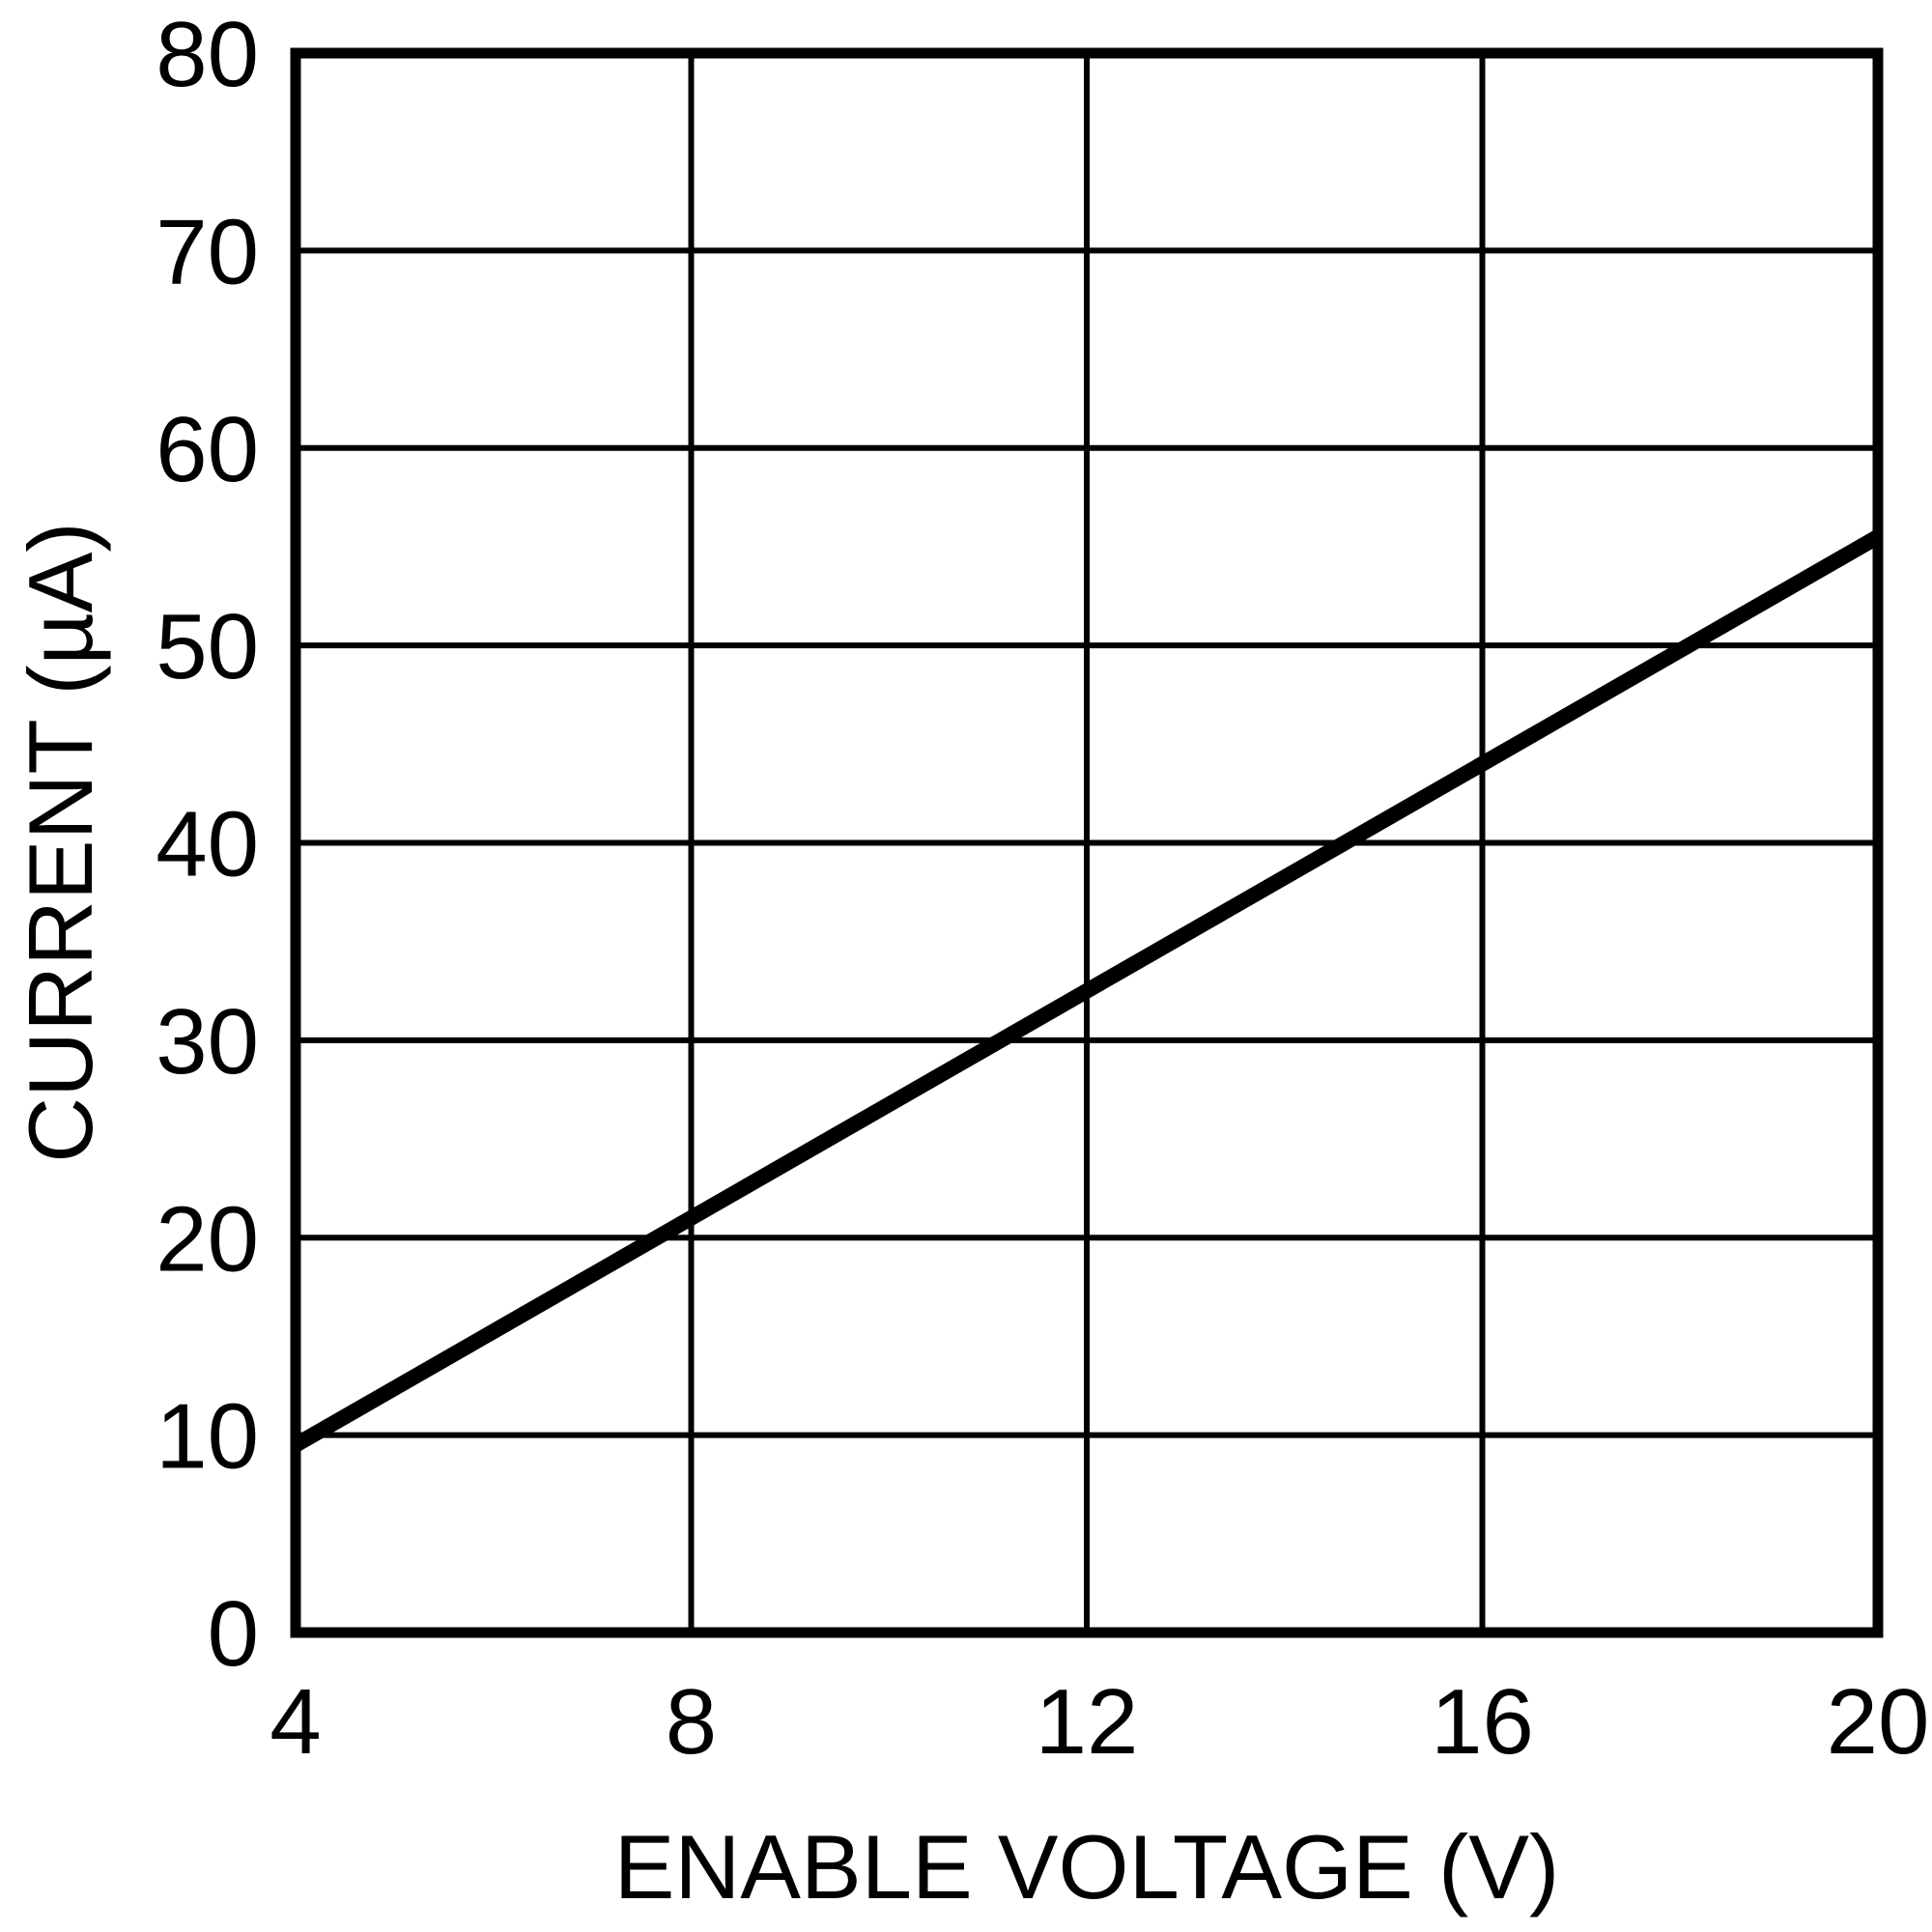  What do you see at coordinates (207, 54) in the screenshot?
I see `y-tick-label: 80` at bounding box center [207, 54].